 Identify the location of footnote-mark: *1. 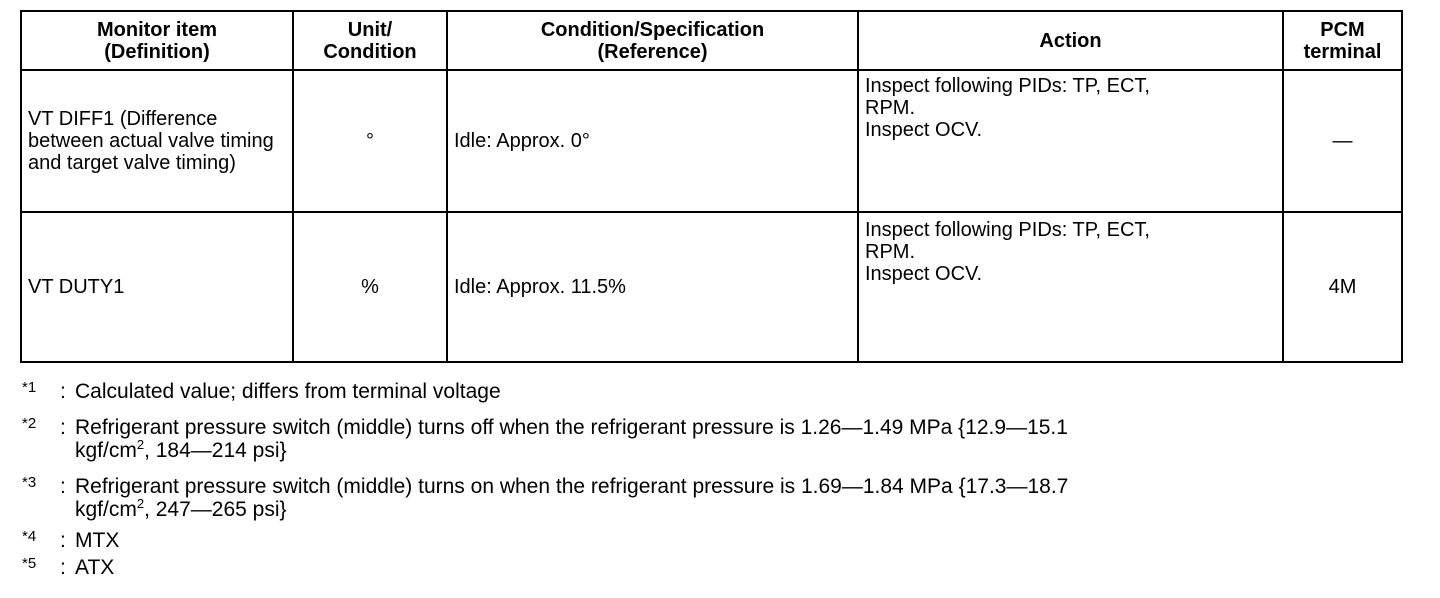
(29, 387).